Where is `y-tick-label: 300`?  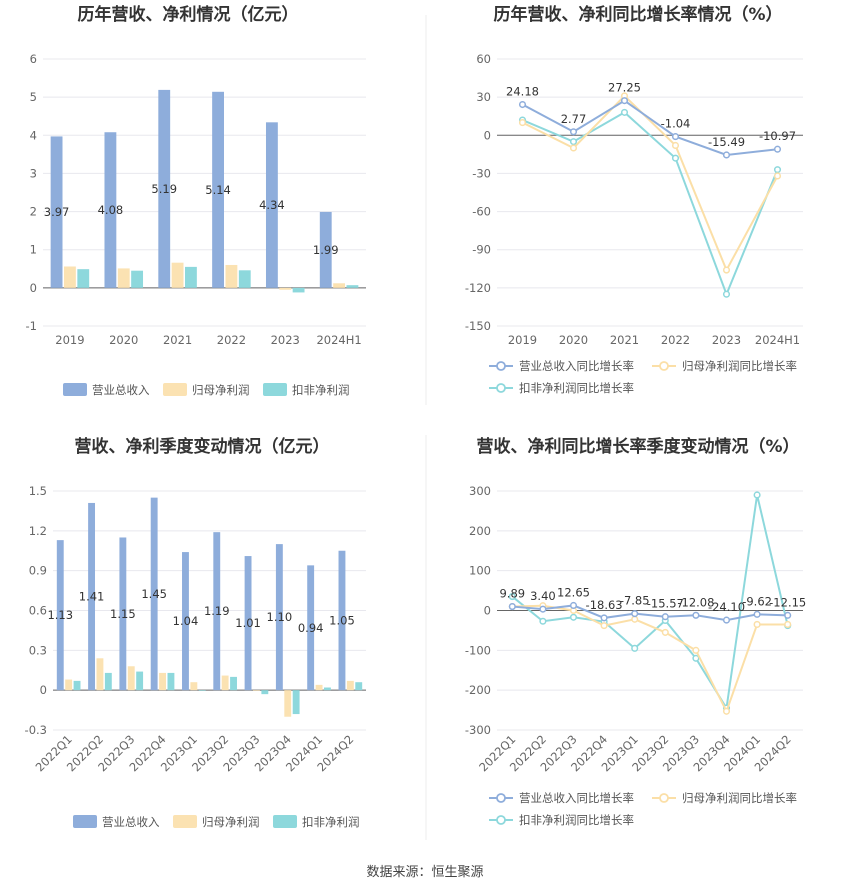 y-tick-label: 300 is located at coordinates (480, 491).